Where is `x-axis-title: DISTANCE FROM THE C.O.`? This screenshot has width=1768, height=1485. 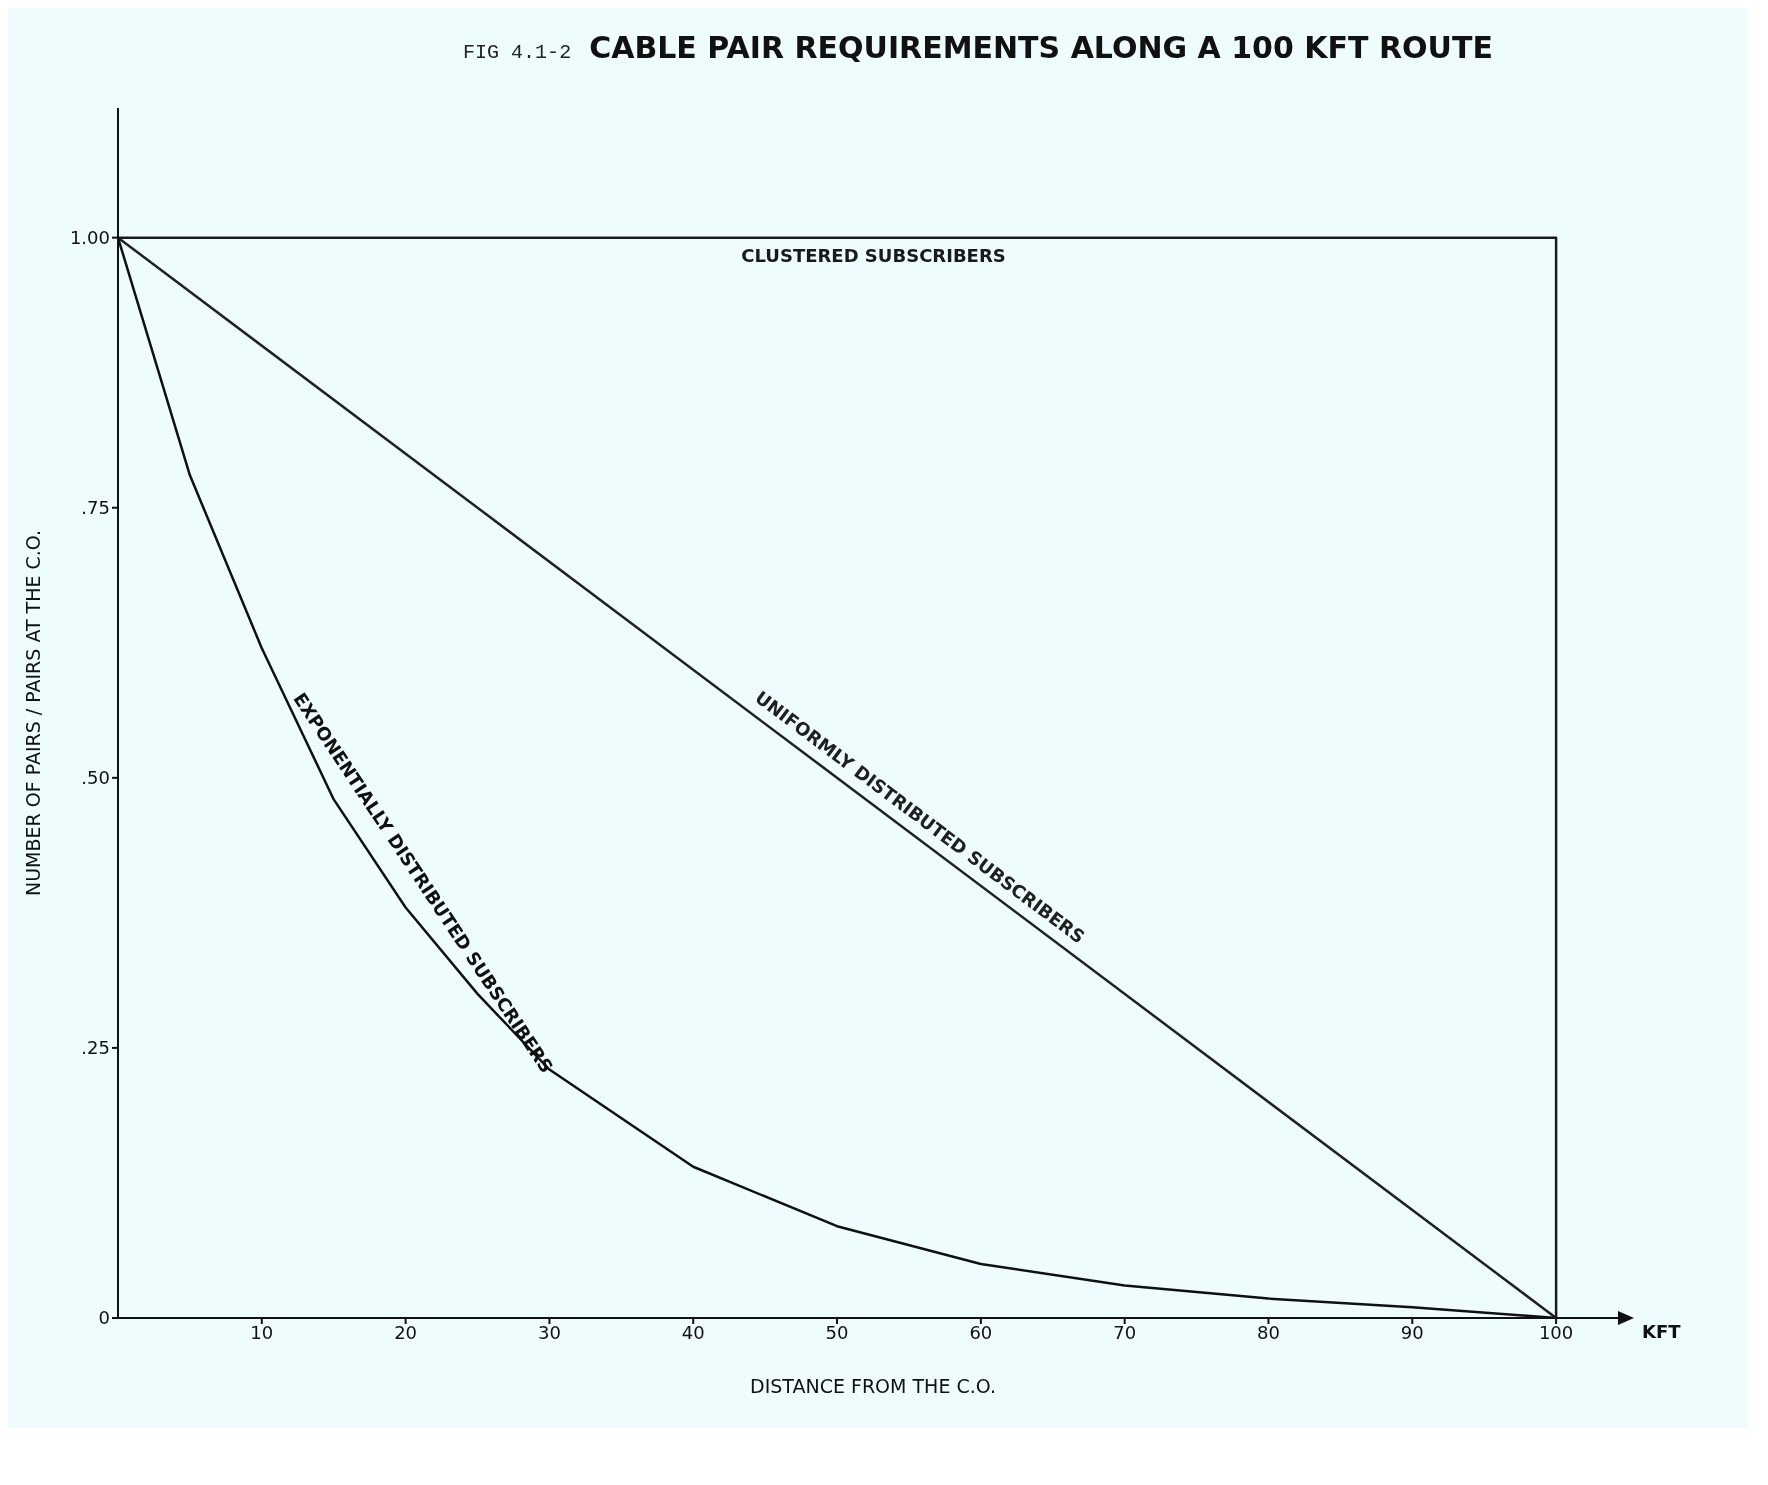
x-axis-title: DISTANCE FROM THE C.O. is located at coordinates (873, 1386).